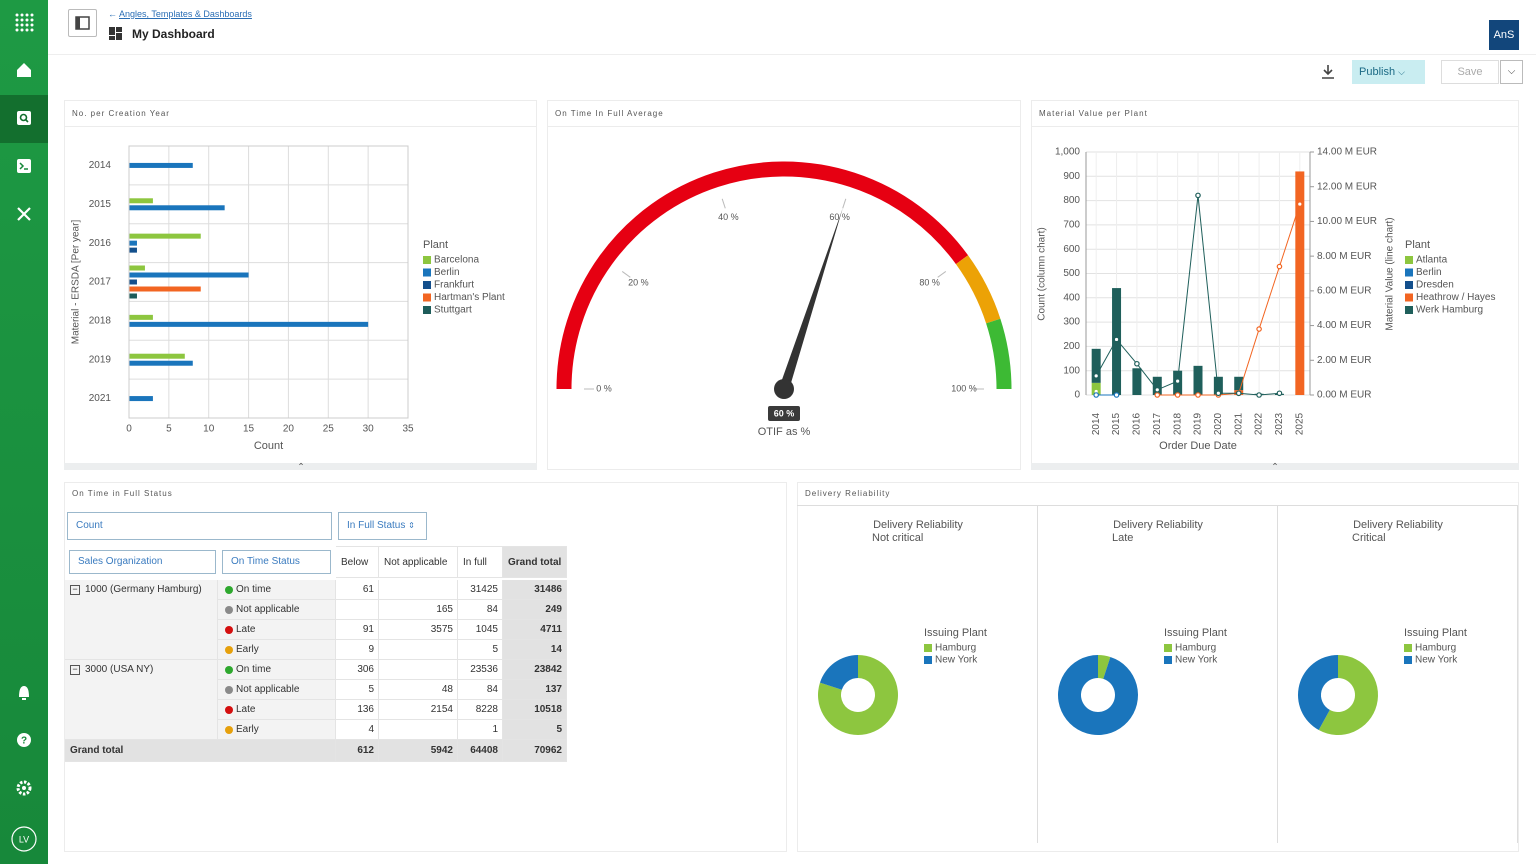 The image size is (1536, 864). I want to click on breadcrumb: ← Angles, Templates & Dashboards, so click(180, 14).